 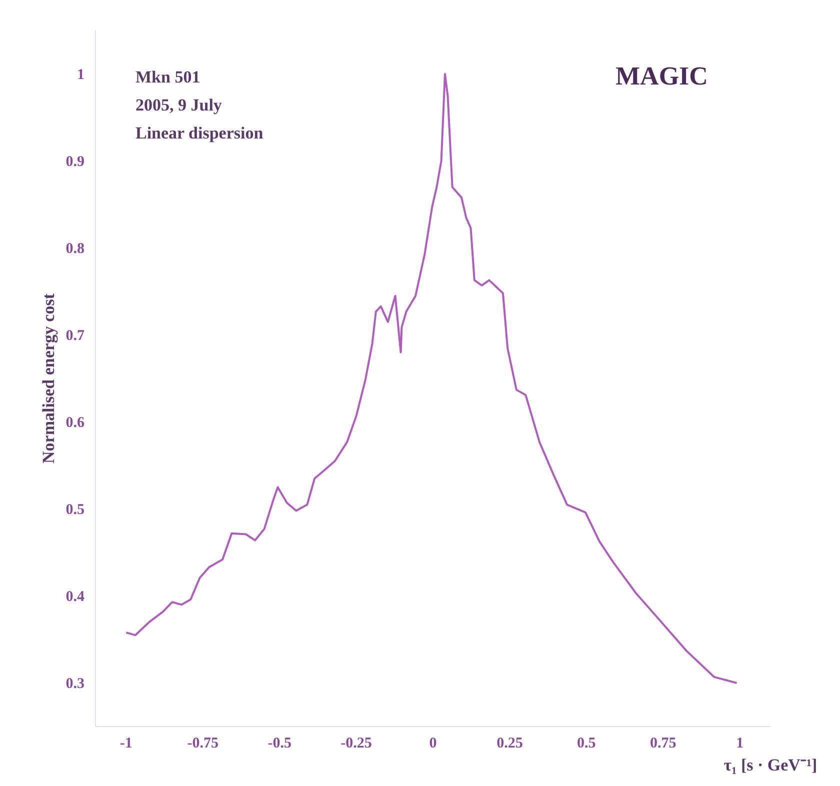 I want to click on x-tick-label: 0, so click(x=433, y=744).